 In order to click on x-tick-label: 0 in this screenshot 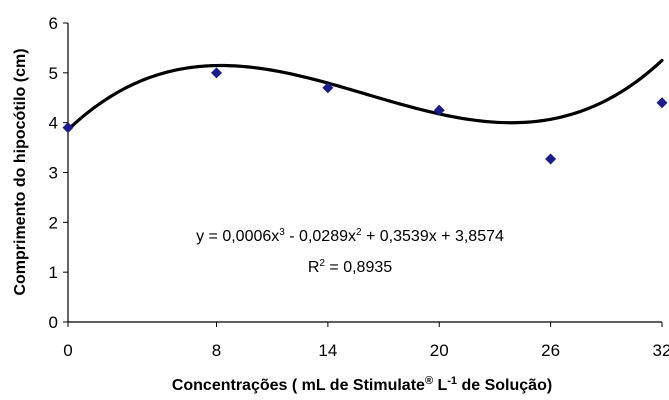, I will do `click(67, 350)`.